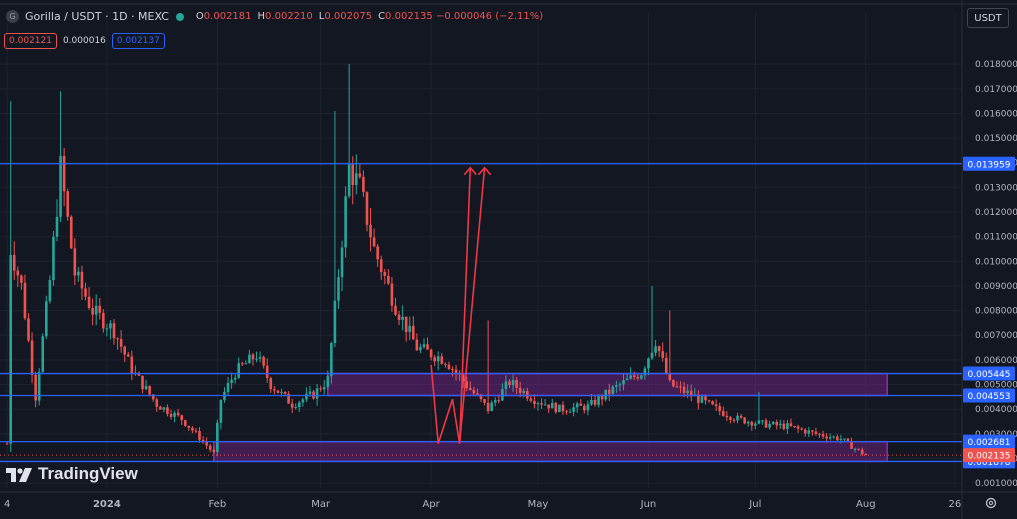 The image size is (1017, 519). What do you see at coordinates (84, 41) in the screenshot?
I see `trade-buttons: 0.002121 0.000016 0.002137` at bounding box center [84, 41].